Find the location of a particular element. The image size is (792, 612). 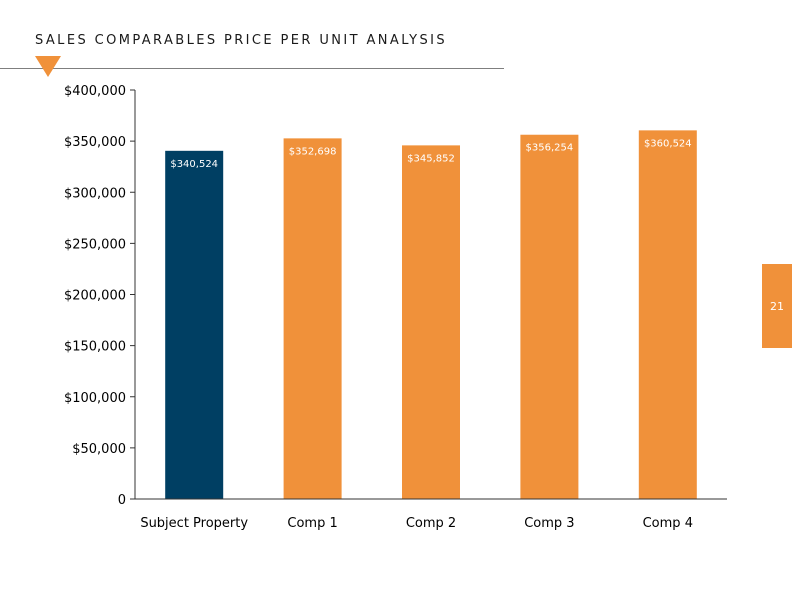

y-tick-label: $50,000 is located at coordinates (99, 449).